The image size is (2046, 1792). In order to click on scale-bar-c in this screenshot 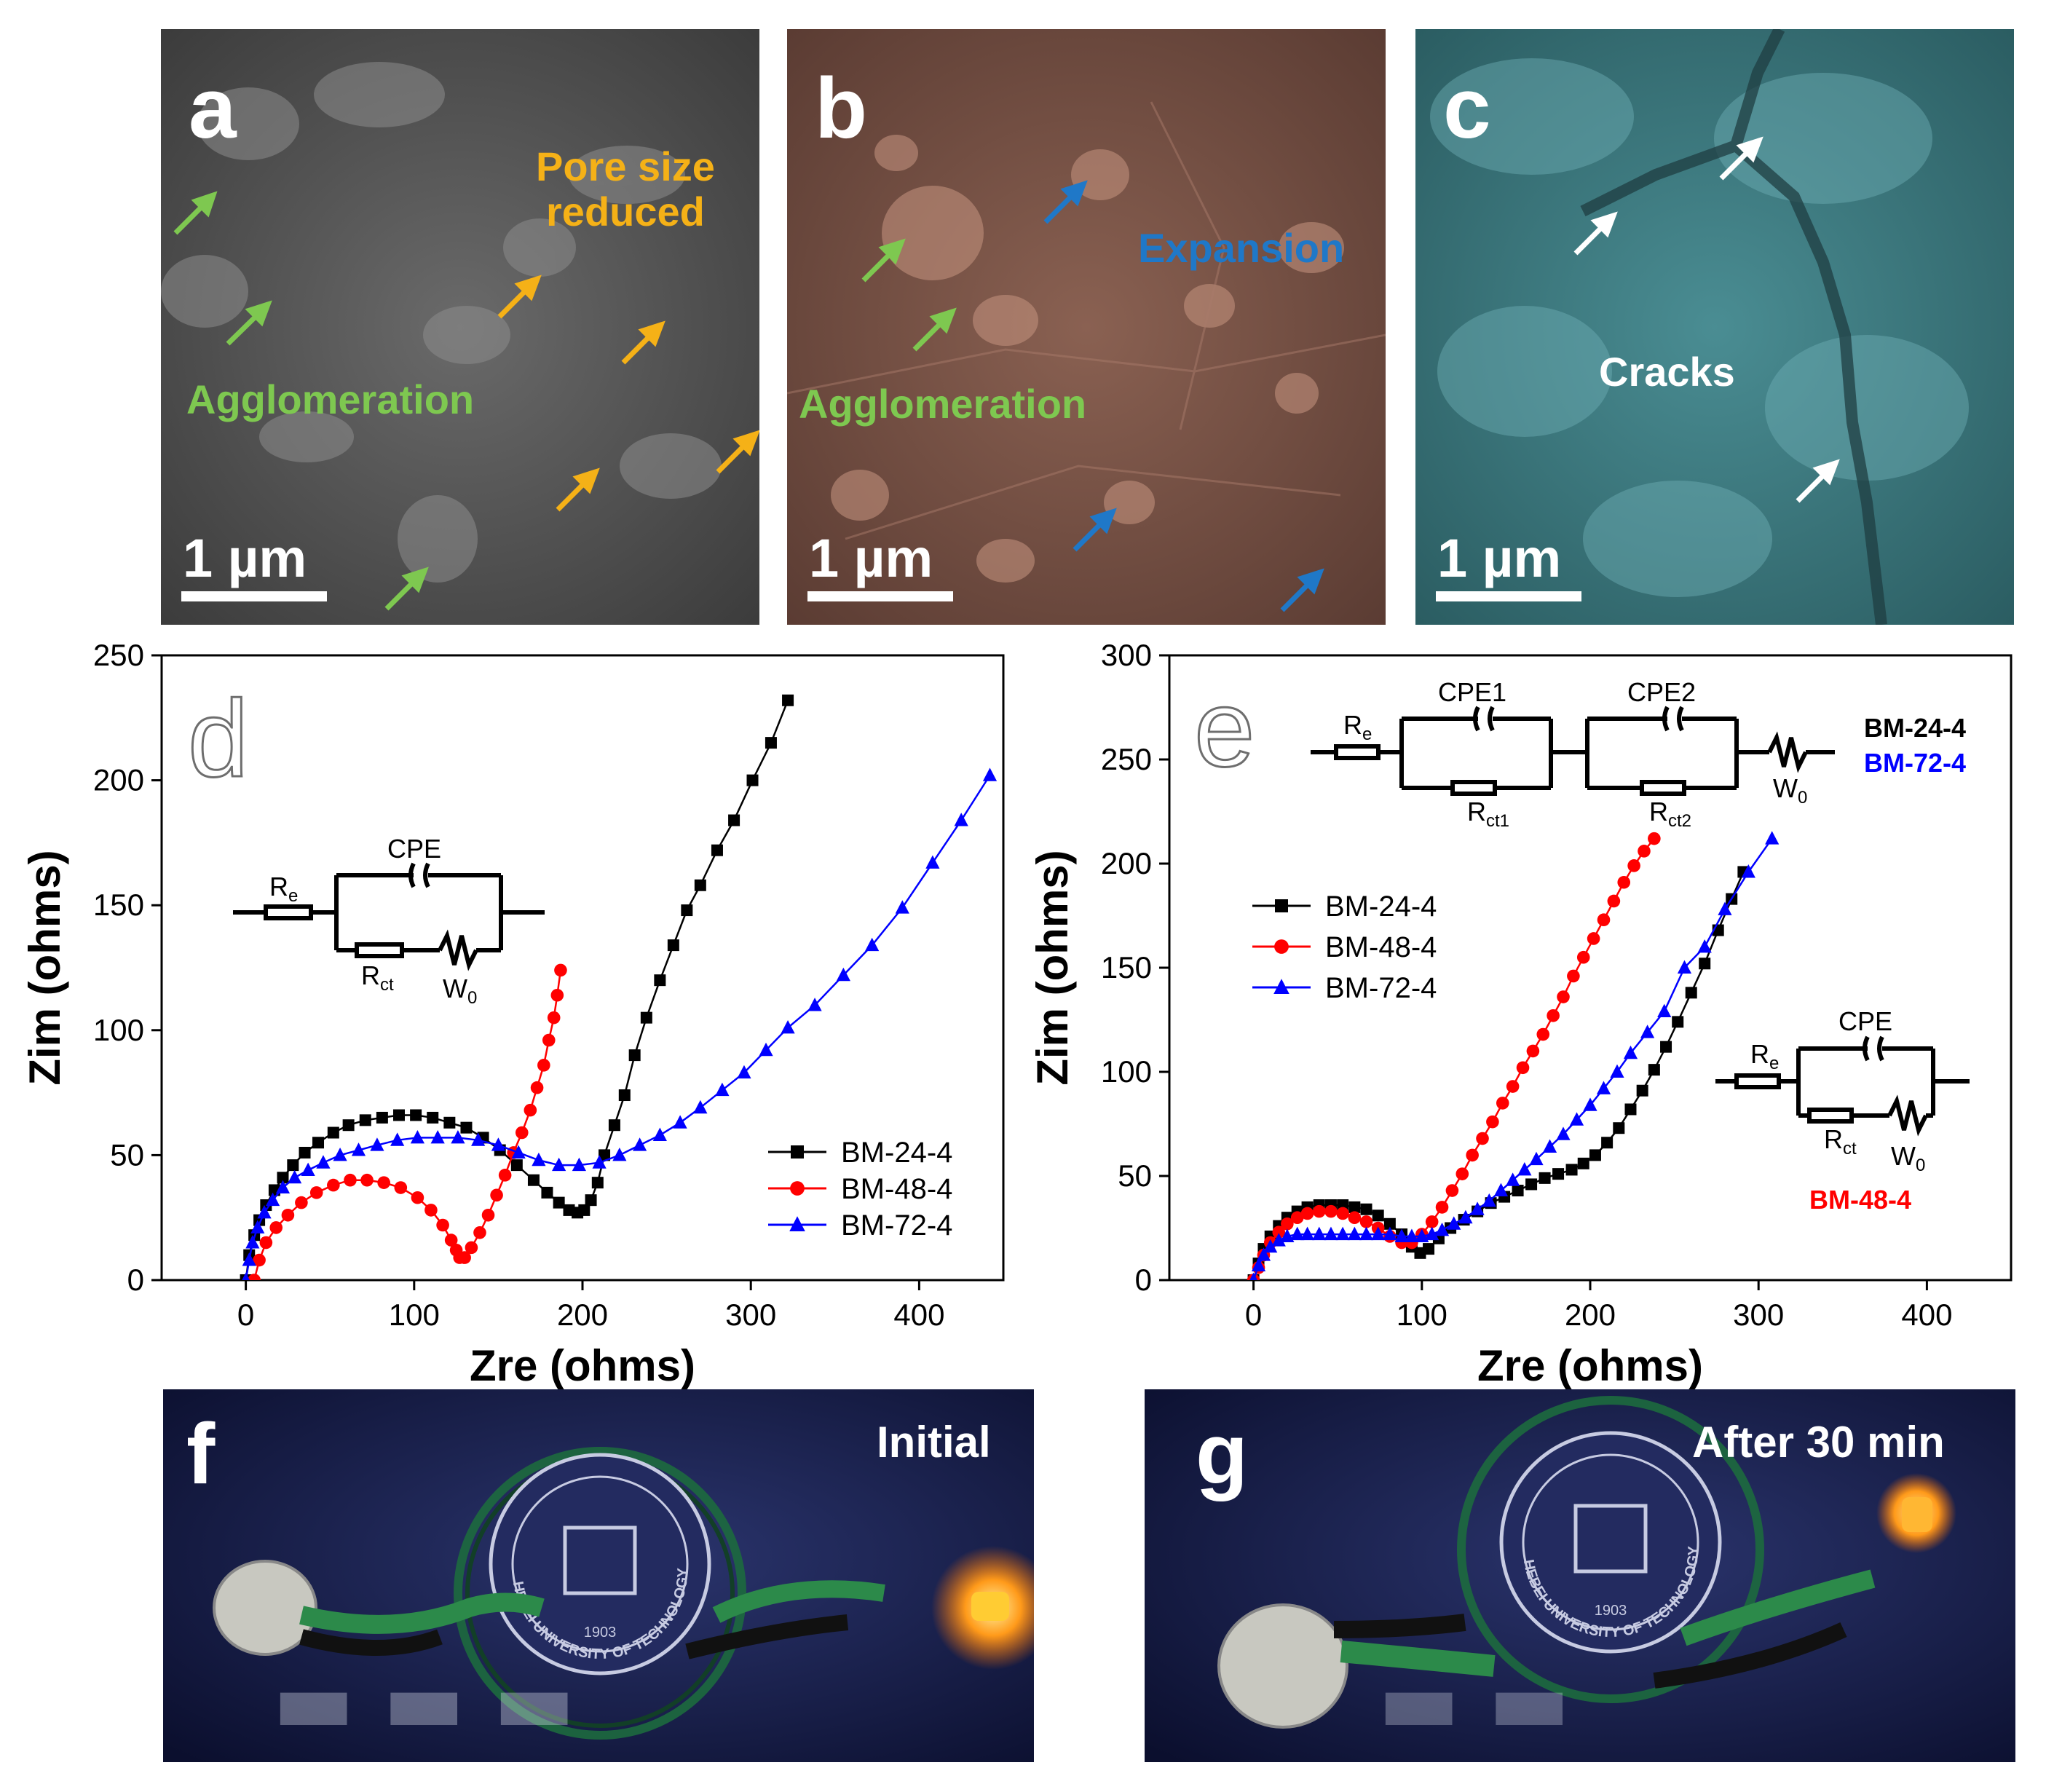, I will do `click(1508, 596)`.